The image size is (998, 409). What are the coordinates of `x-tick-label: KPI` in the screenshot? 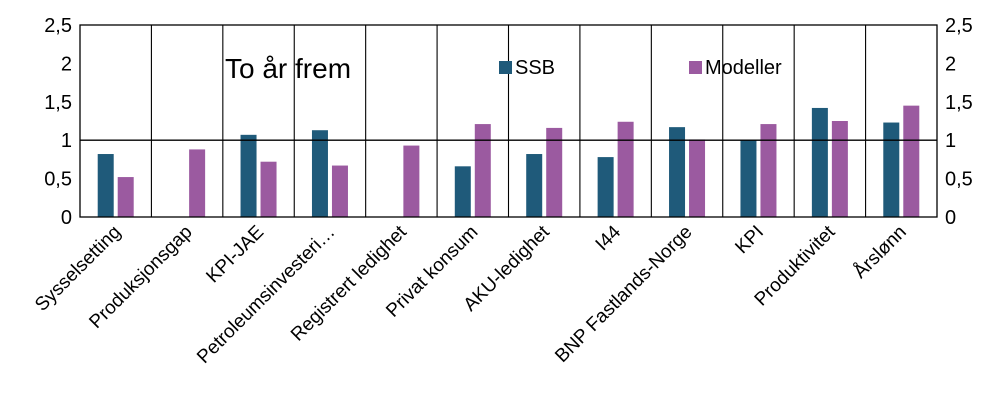 It's located at (749, 240).